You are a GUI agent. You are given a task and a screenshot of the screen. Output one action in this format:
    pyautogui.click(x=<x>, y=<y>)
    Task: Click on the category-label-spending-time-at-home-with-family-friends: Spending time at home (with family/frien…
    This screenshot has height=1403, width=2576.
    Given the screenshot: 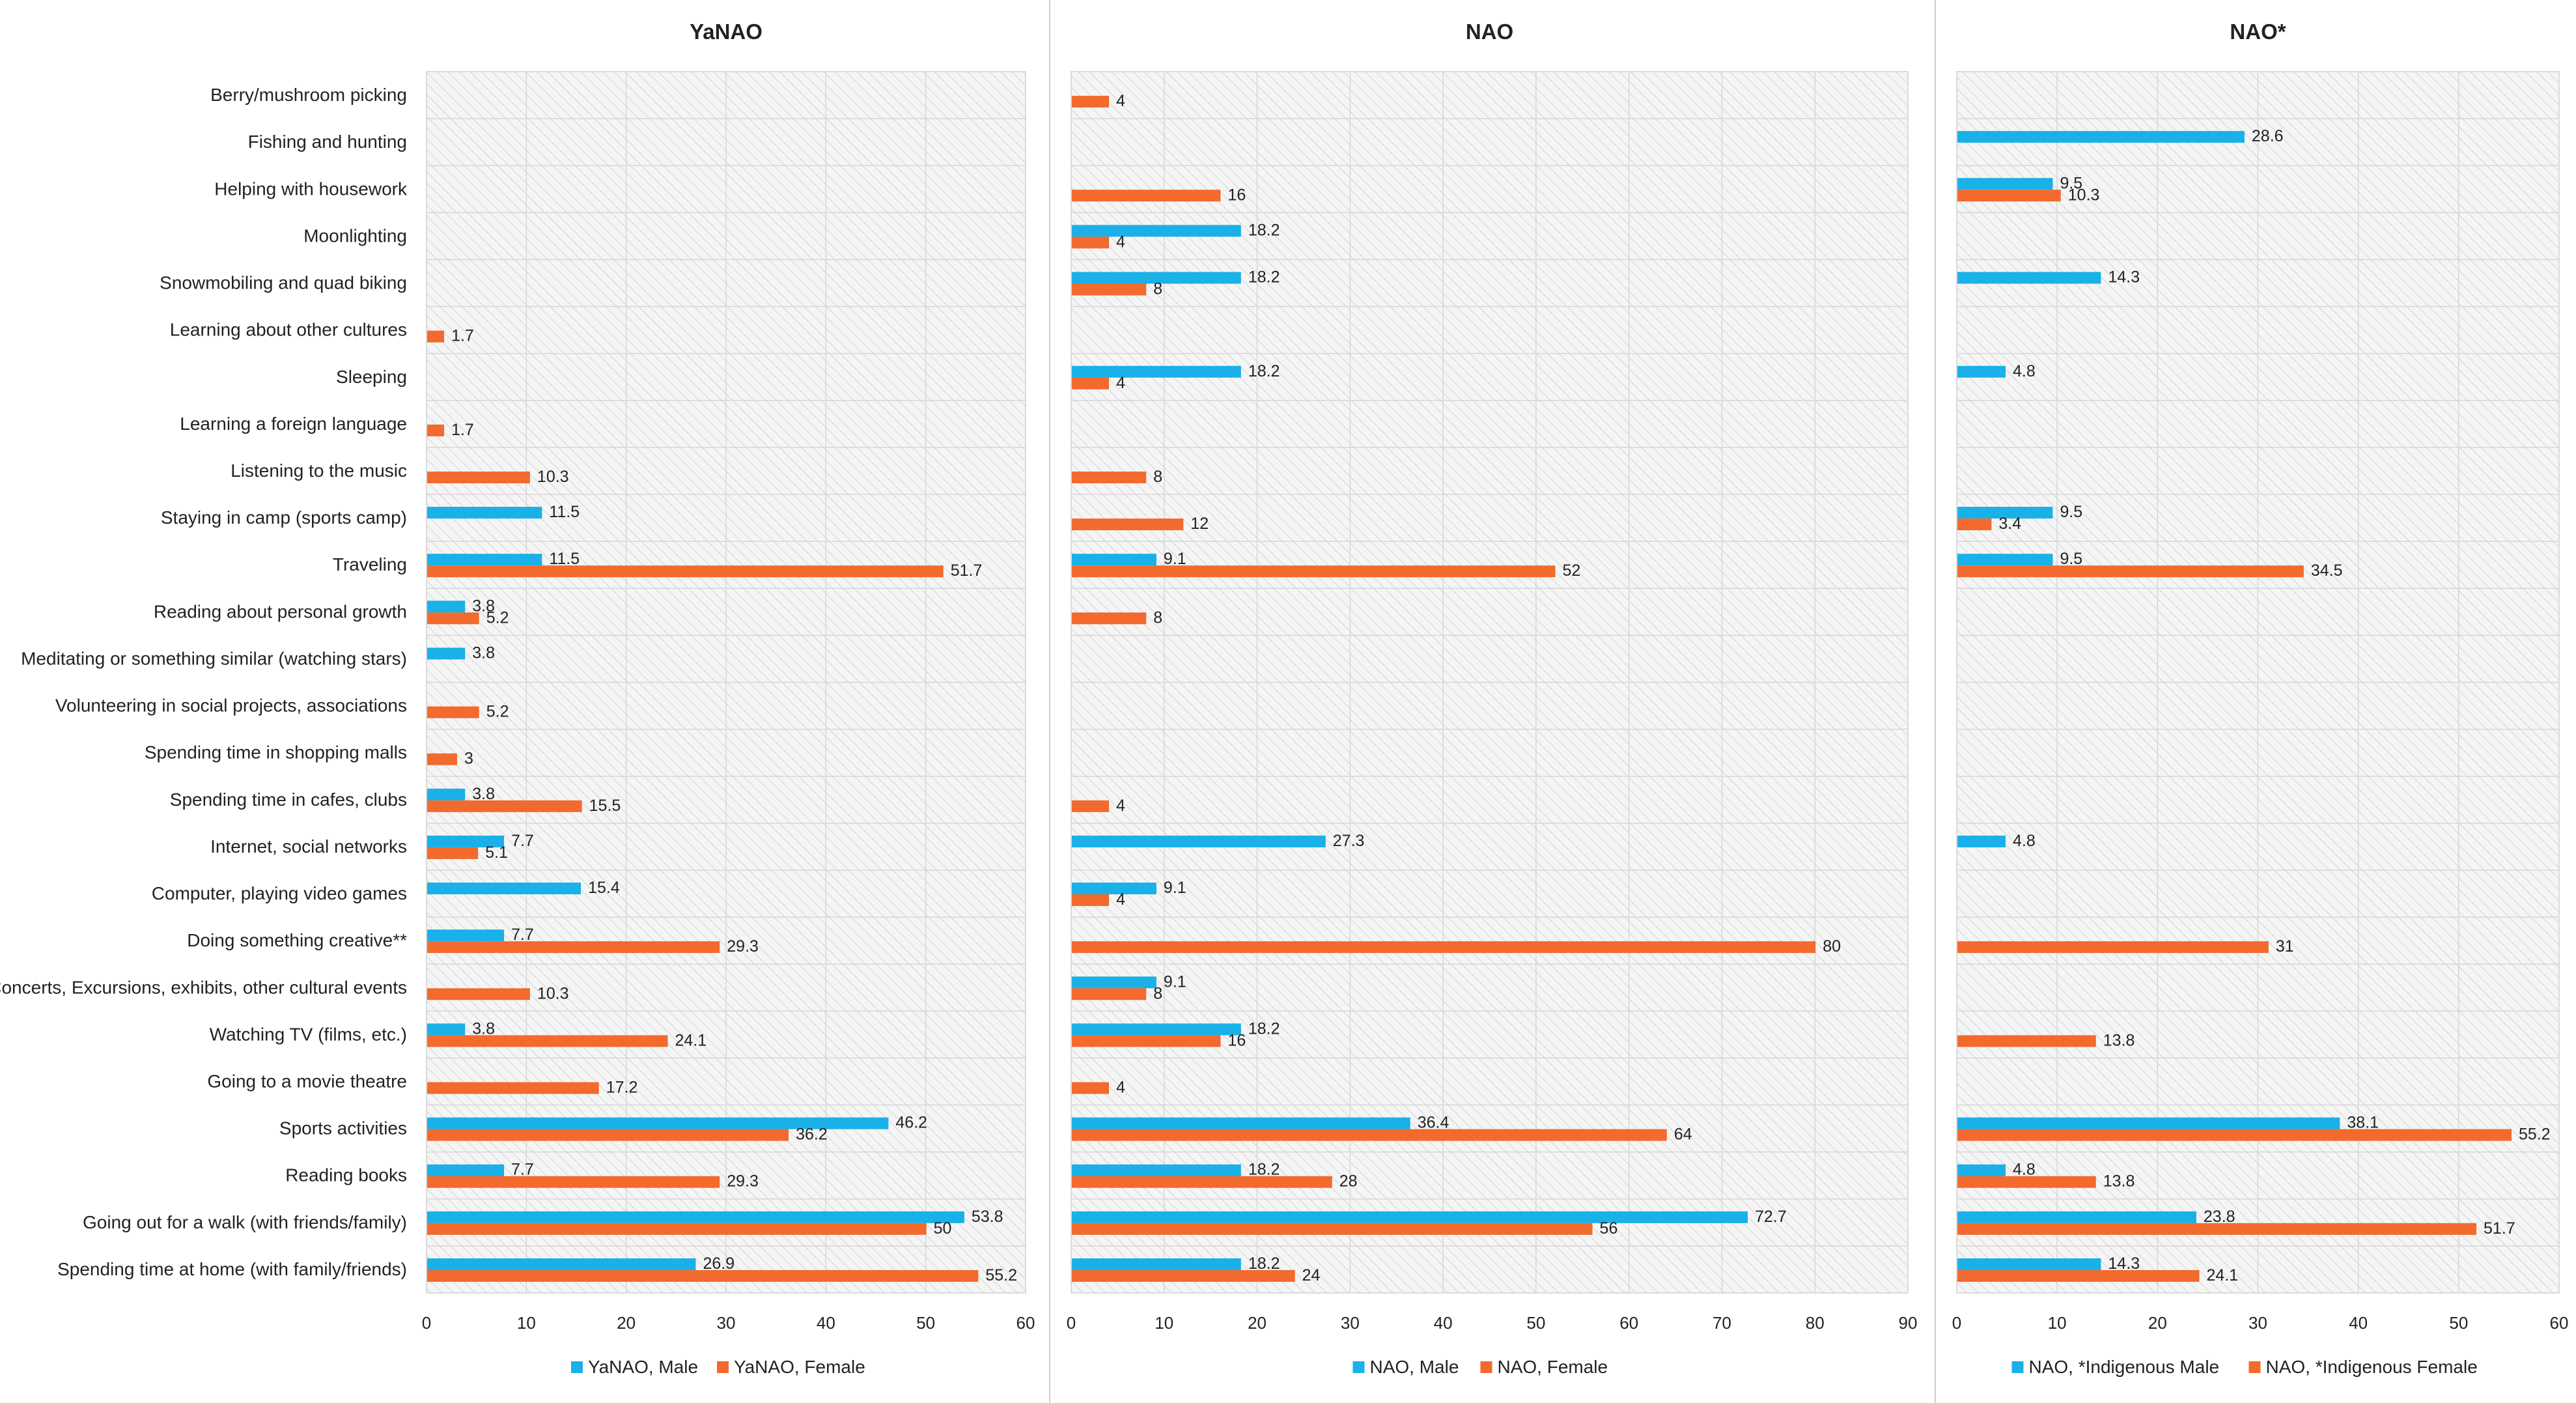 What is the action you would take?
    pyautogui.click(x=232, y=1269)
    